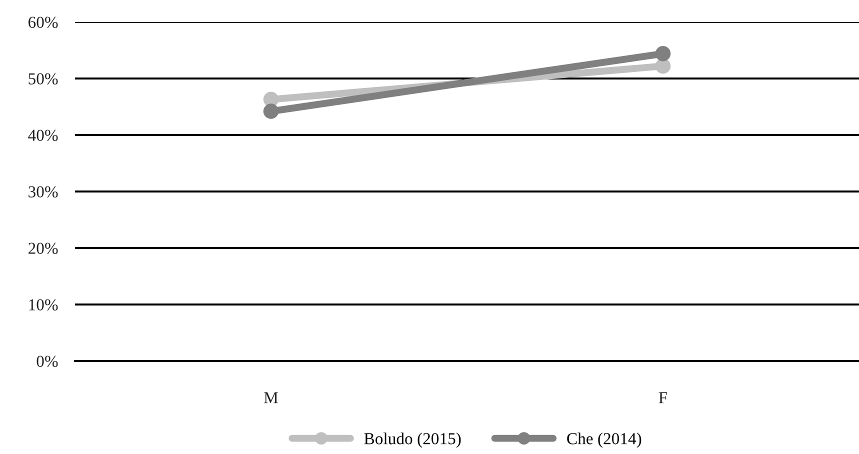  What do you see at coordinates (47, 361) in the screenshot?
I see `y-tick-label: 0%` at bounding box center [47, 361].